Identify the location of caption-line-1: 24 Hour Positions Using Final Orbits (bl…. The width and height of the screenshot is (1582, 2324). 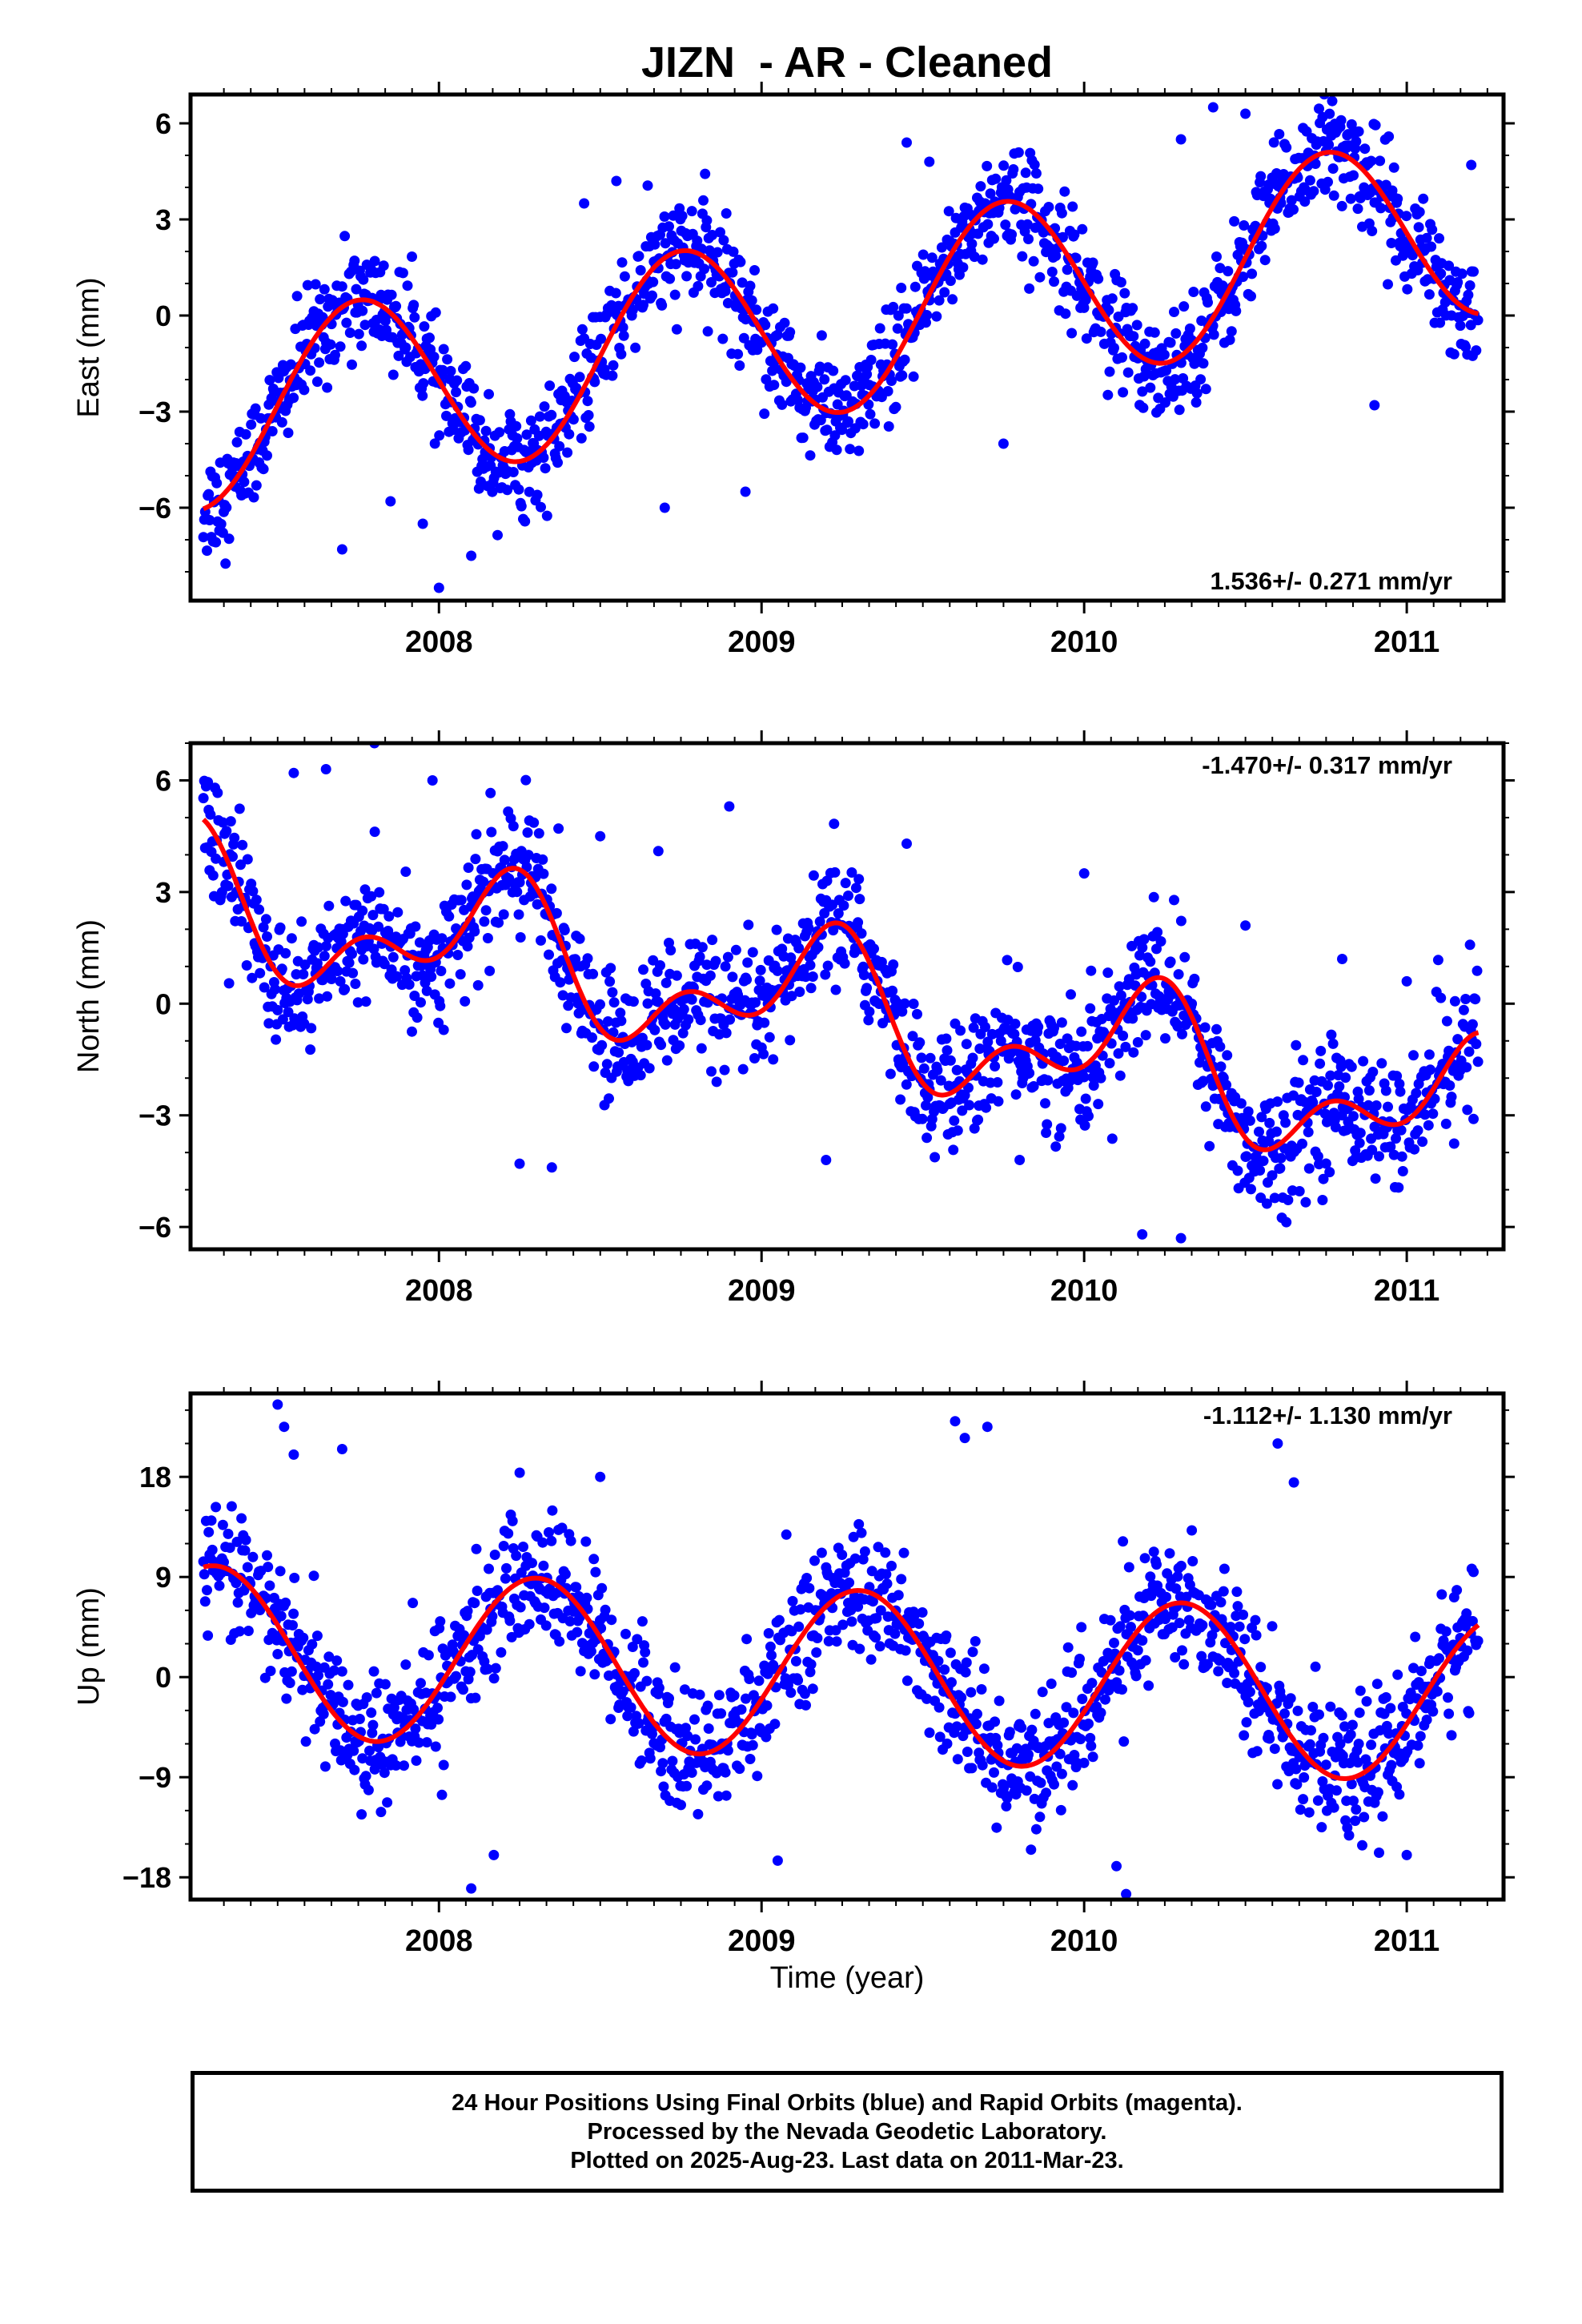
(847, 2103).